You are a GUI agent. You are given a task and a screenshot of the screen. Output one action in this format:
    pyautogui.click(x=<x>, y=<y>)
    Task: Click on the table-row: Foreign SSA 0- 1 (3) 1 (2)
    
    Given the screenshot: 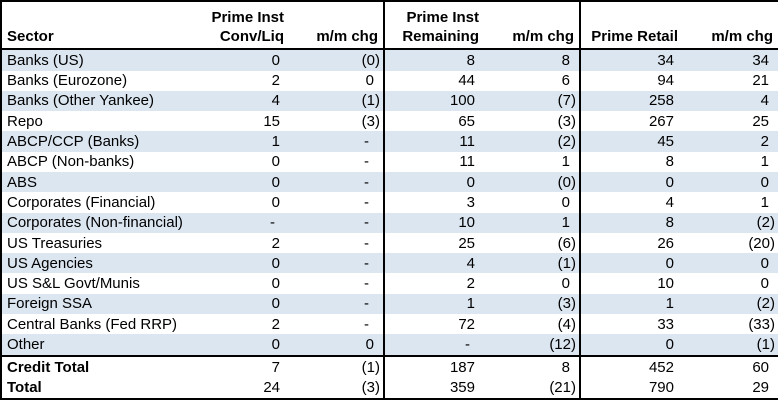 What is the action you would take?
    pyautogui.click(x=389, y=304)
    